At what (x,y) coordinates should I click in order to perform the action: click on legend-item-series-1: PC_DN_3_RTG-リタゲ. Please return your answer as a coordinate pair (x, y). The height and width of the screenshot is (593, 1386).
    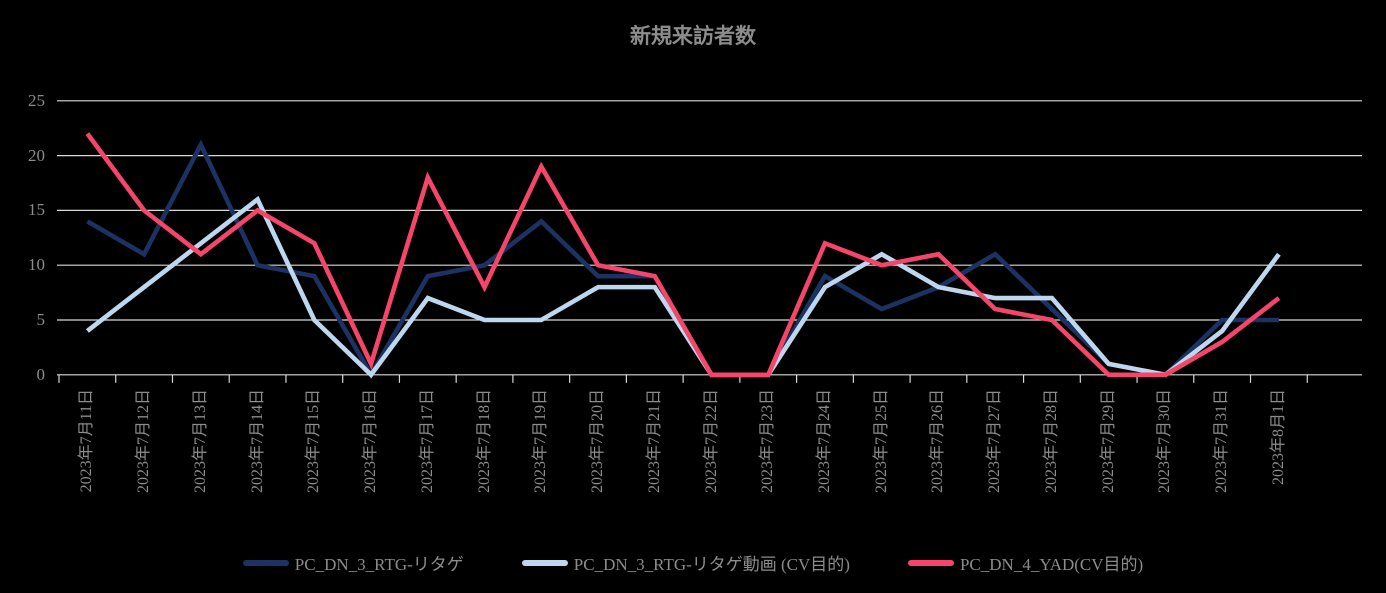
    Looking at the image, I should click on (353, 562).